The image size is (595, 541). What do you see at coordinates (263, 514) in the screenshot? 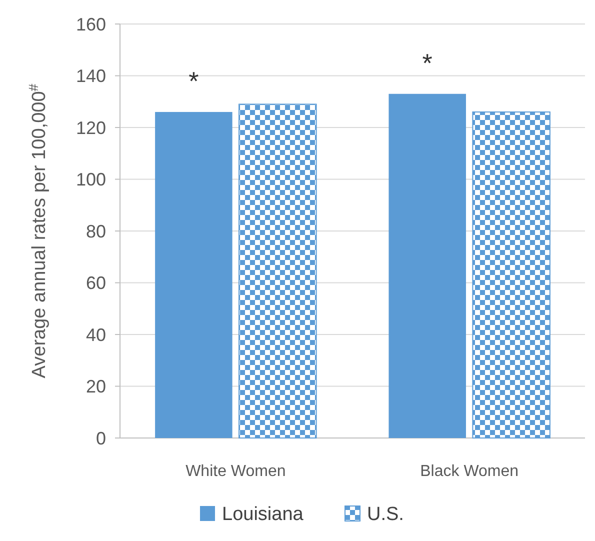
I see `legend-label: Louisiana` at bounding box center [263, 514].